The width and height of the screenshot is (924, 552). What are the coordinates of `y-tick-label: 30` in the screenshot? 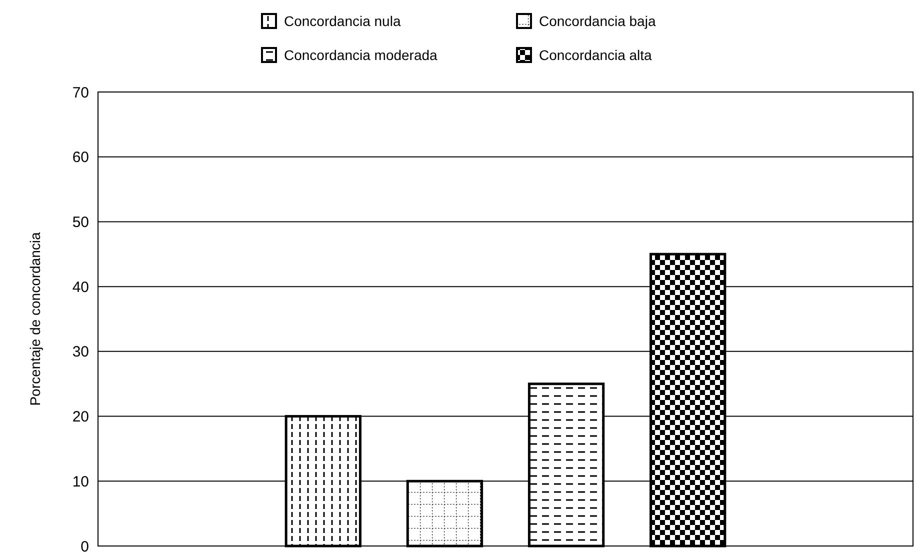 It's located at (80, 352).